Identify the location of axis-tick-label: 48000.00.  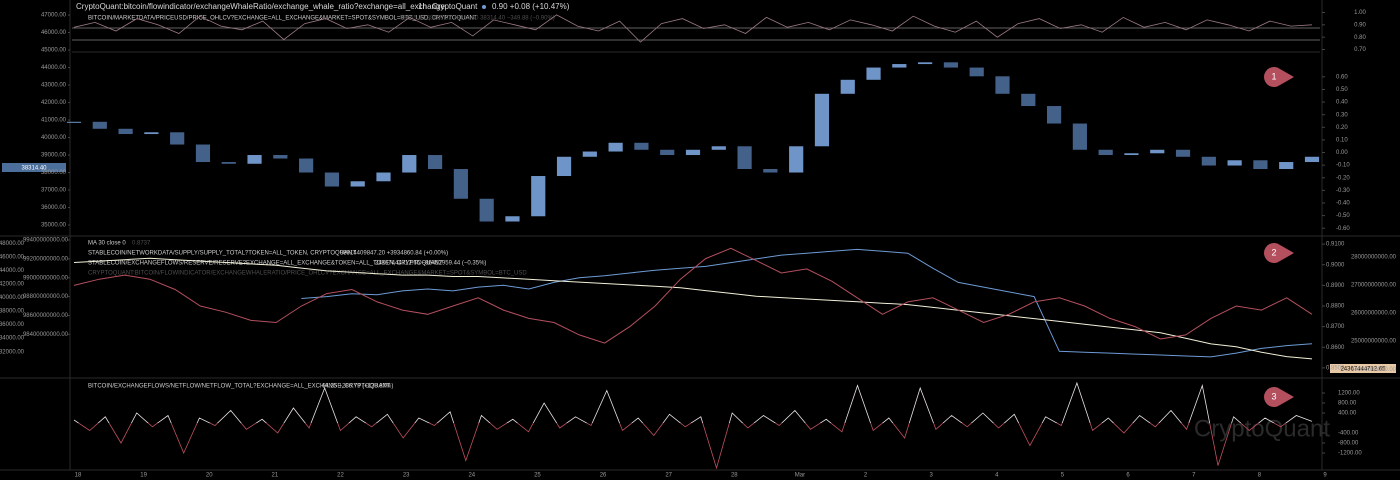
(12, 244).